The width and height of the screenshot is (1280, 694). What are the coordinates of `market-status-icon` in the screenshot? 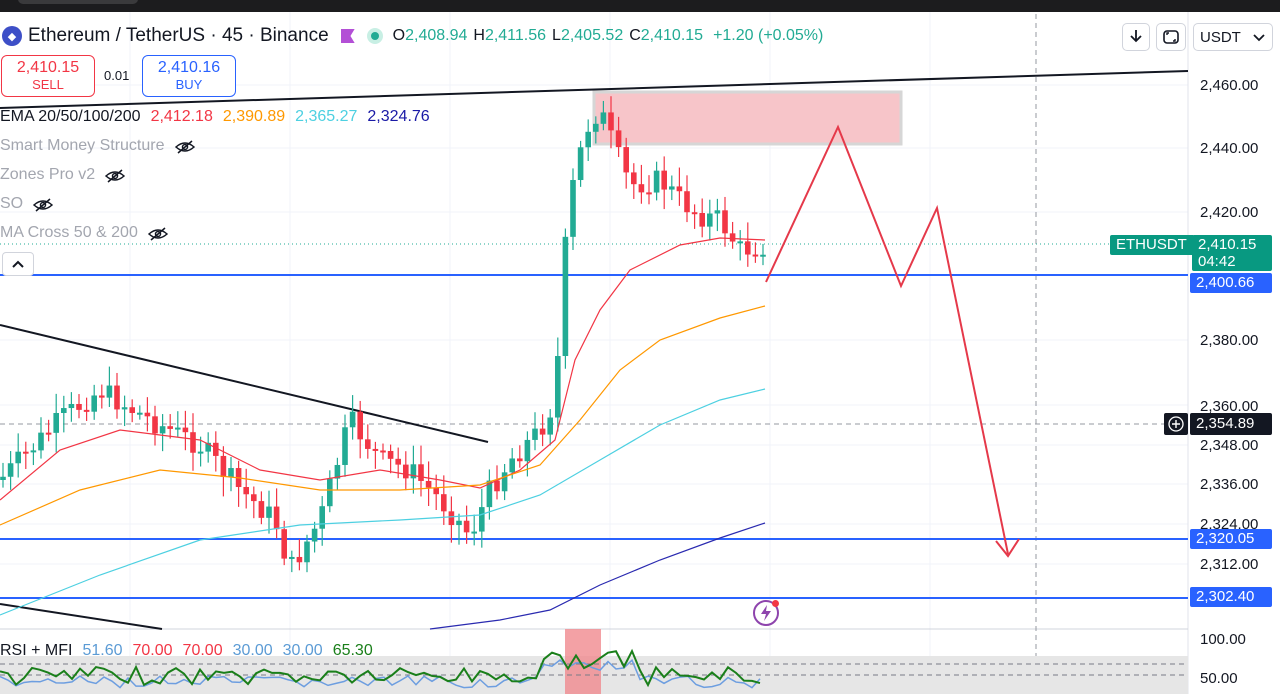 It's located at (374, 36).